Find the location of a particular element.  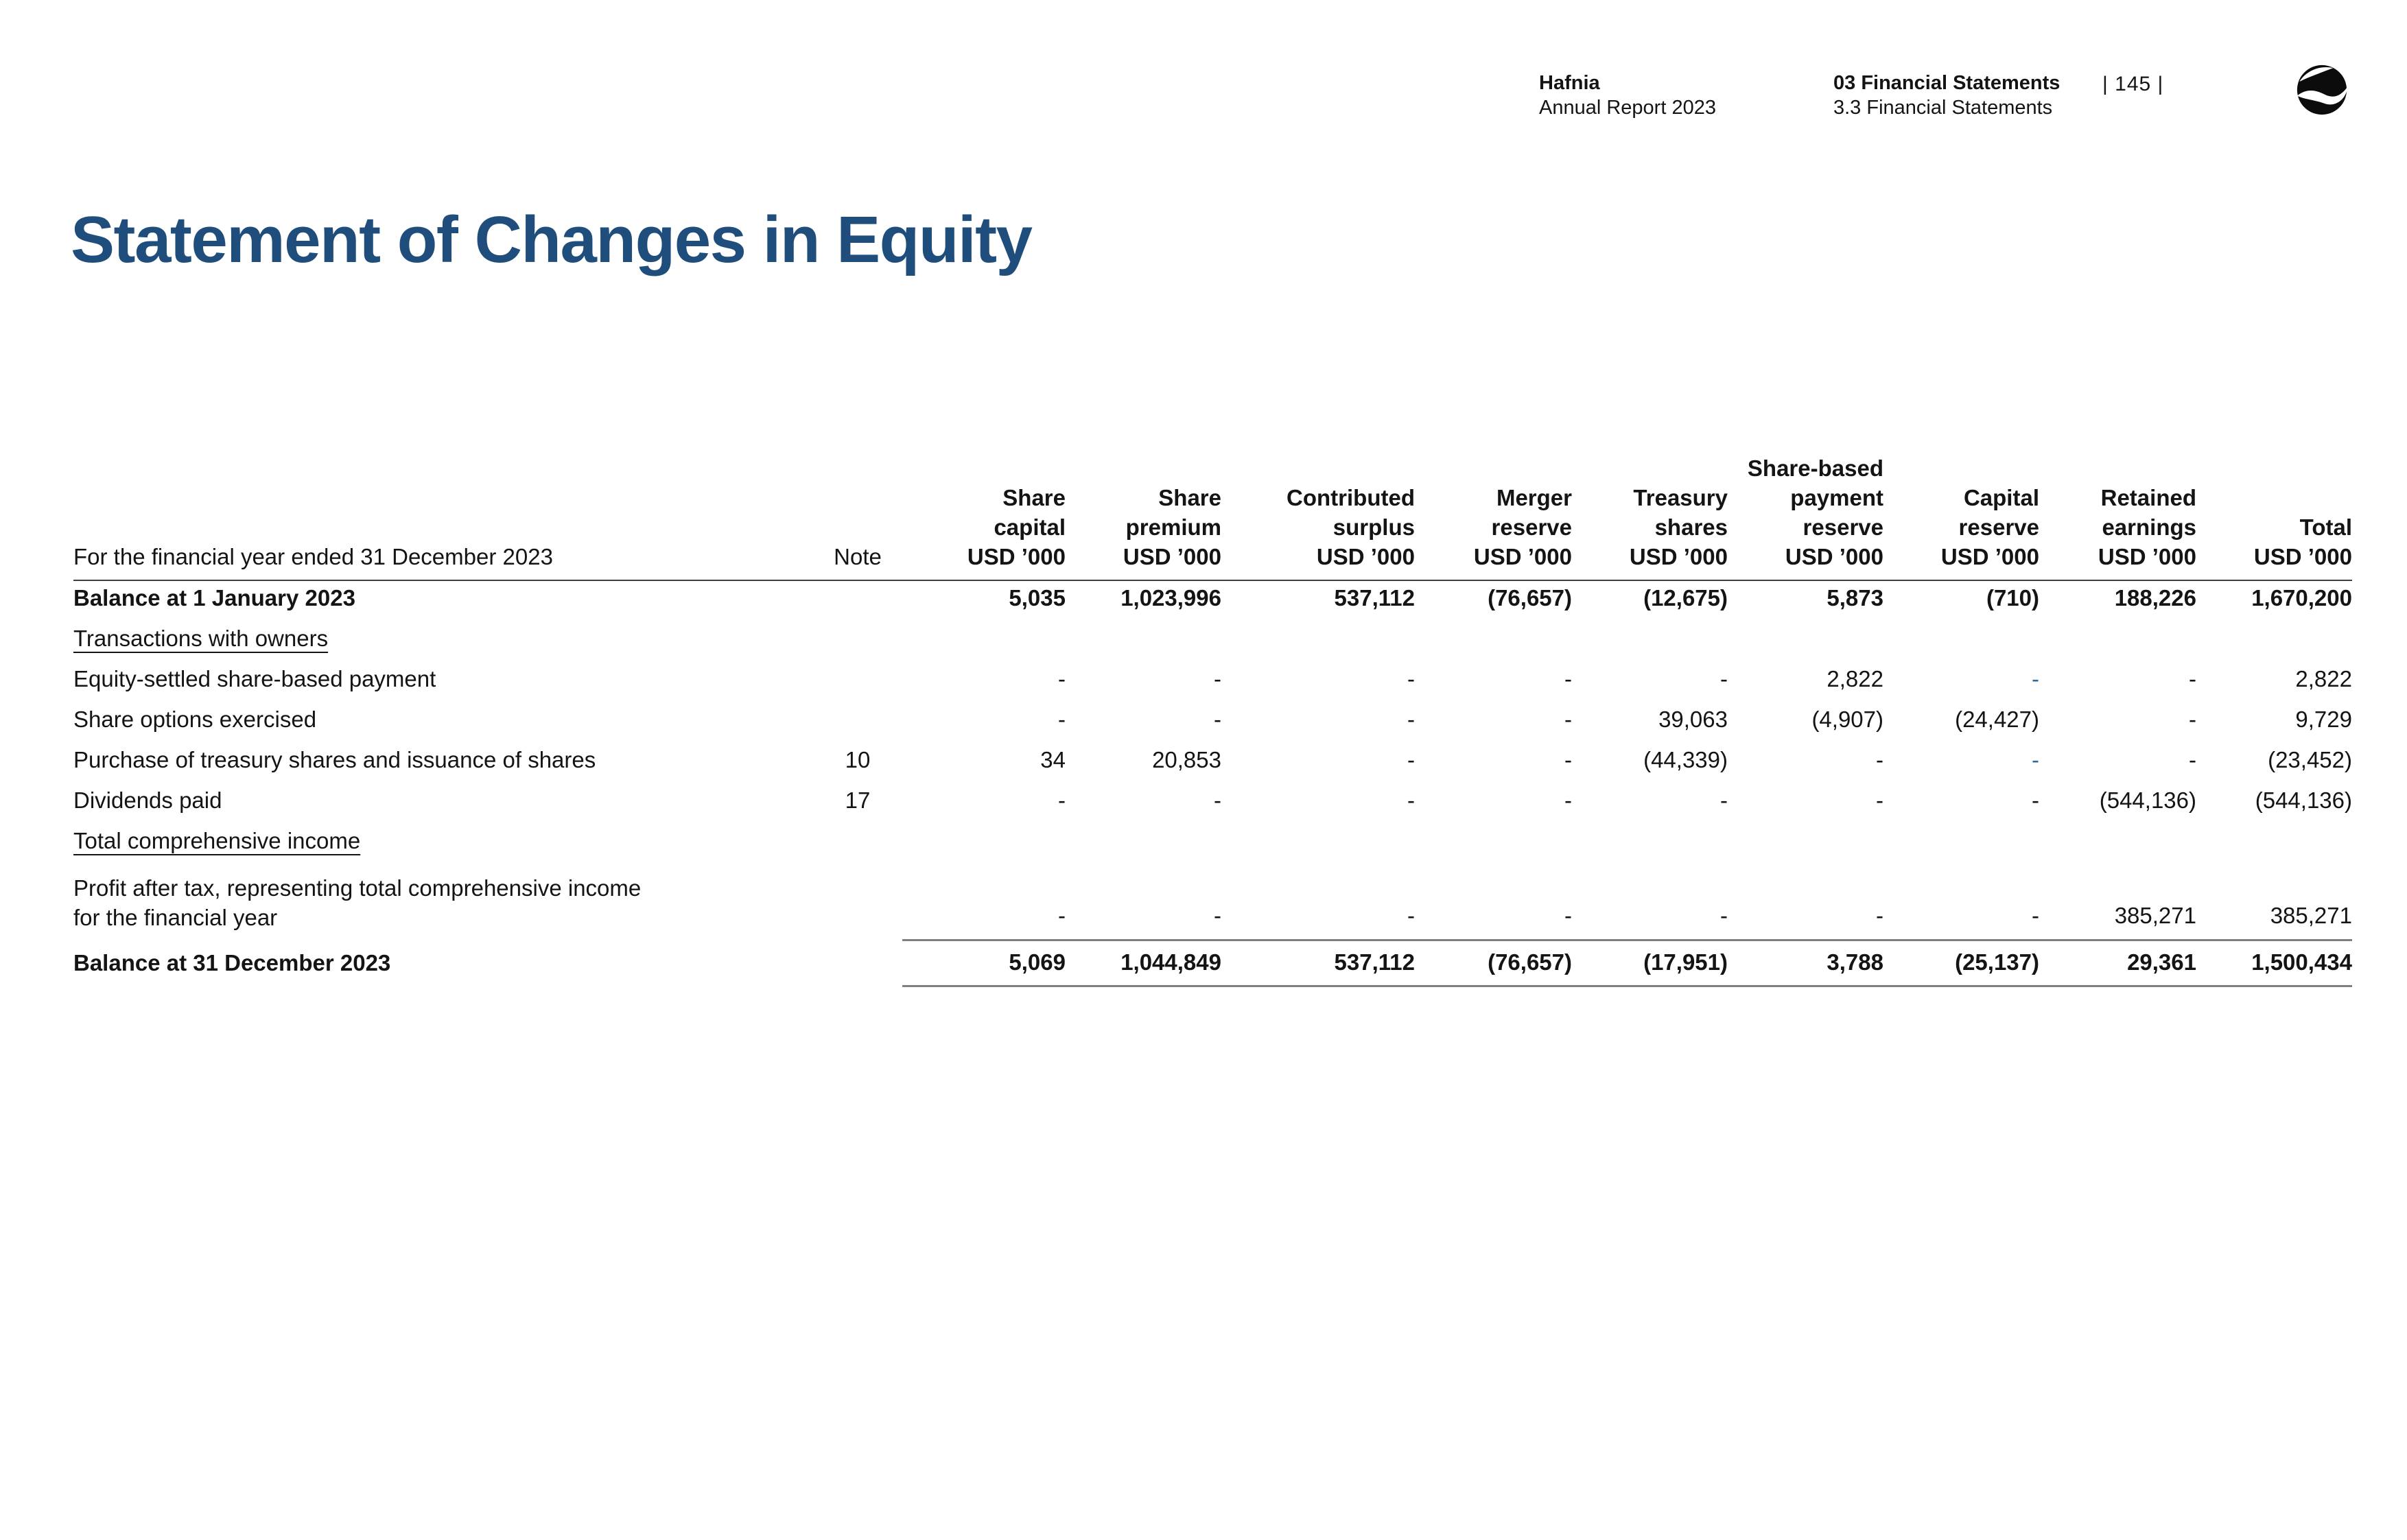

row-label: Dividends paid is located at coordinates (147, 800).